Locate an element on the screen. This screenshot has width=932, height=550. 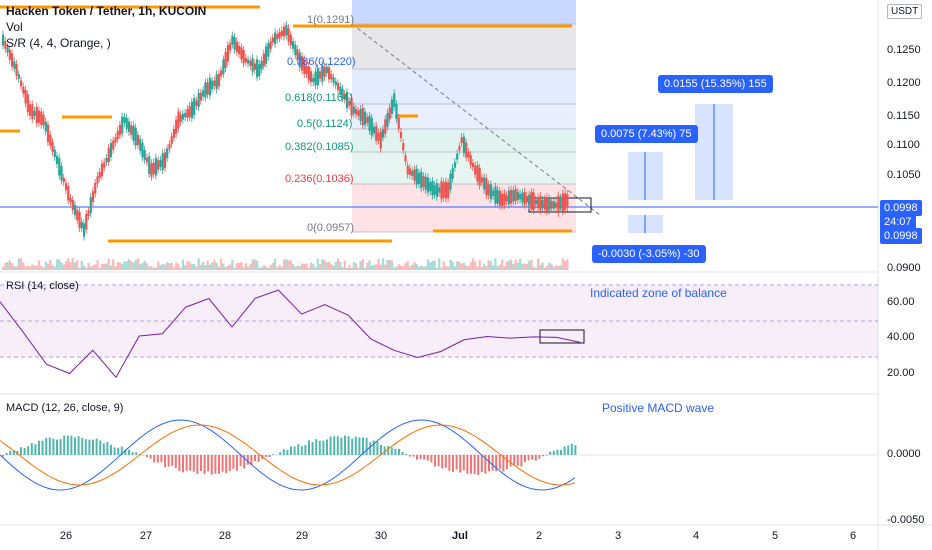
fib-level-05: 0.5(0.1124) is located at coordinates (325, 124).